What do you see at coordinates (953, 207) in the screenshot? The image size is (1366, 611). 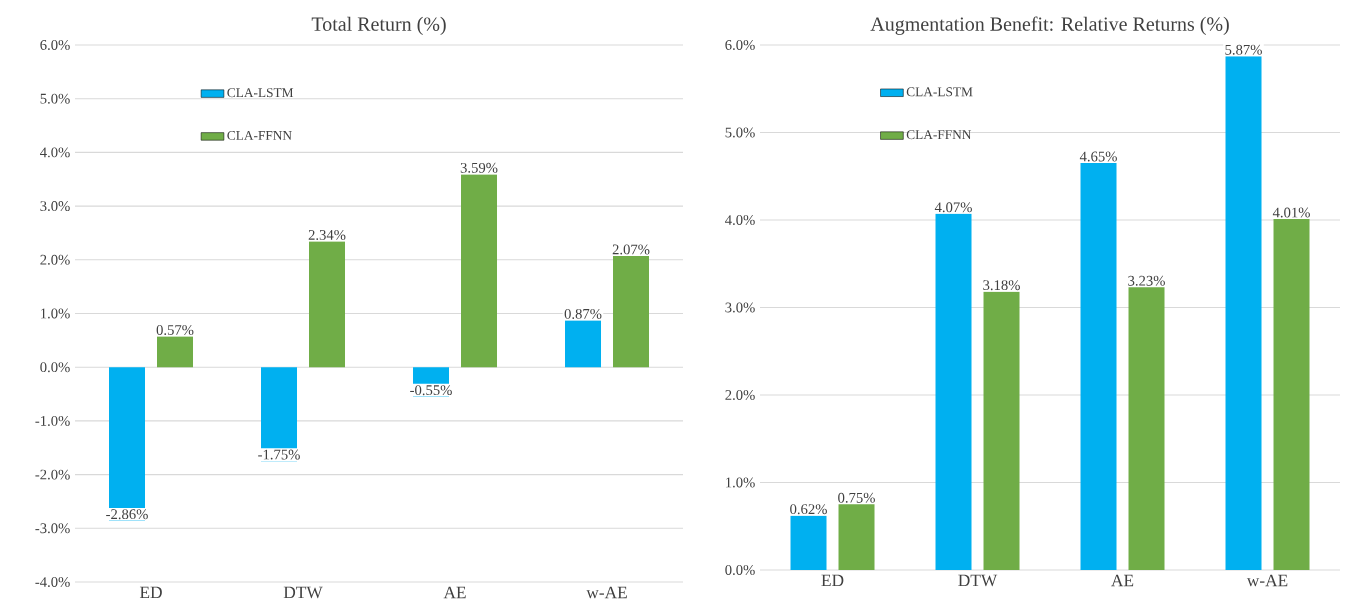 I see `data-label: 4.07%` at bounding box center [953, 207].